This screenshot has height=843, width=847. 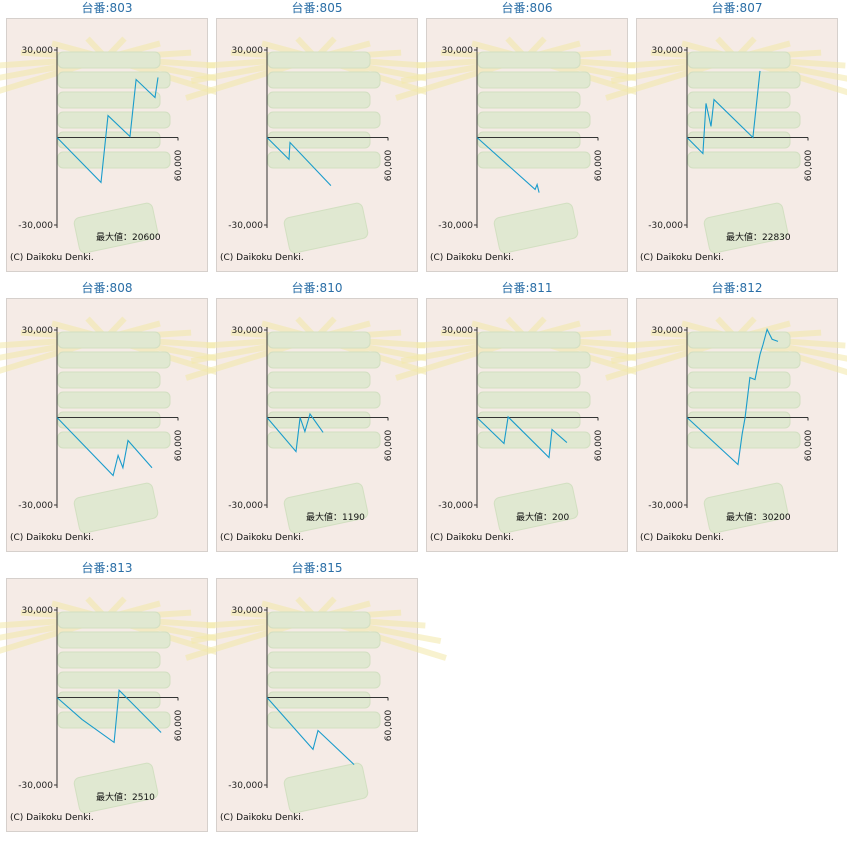 I want to click on max-value-label: 最大値：30200, so click(x=758, y=517).